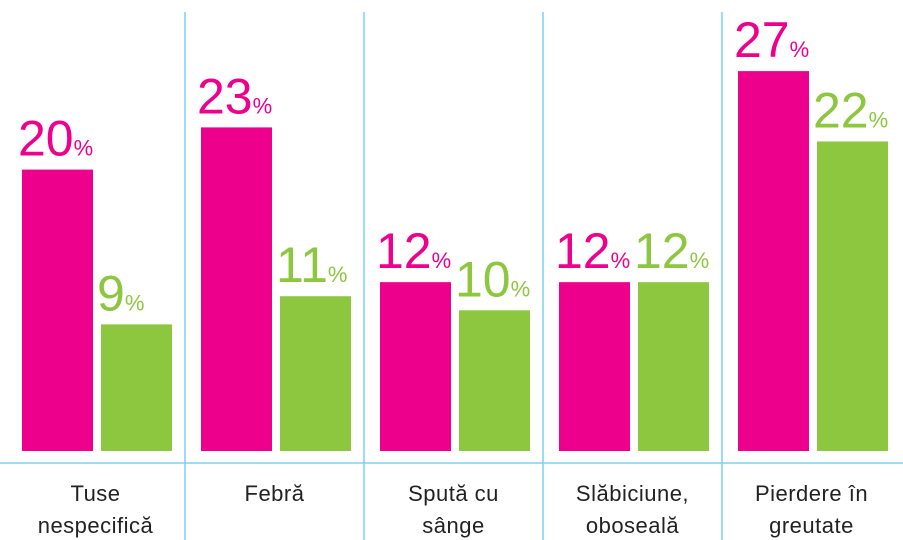  What do you see at coordinates (850, 110) in the screenshot?
I see `value-label: 22%` at bounding box center [850, 110].